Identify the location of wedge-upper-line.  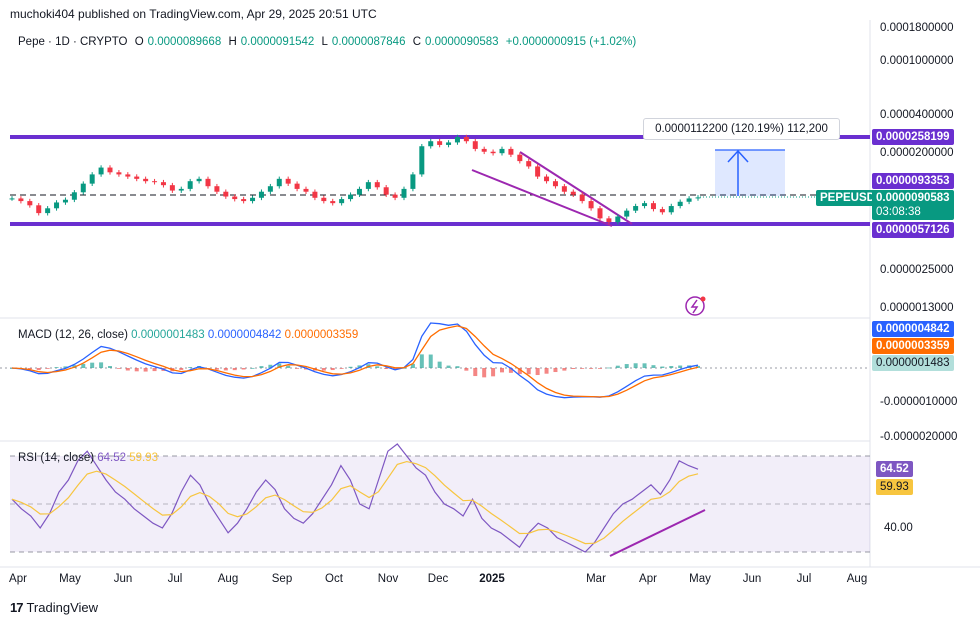
(576, 188).